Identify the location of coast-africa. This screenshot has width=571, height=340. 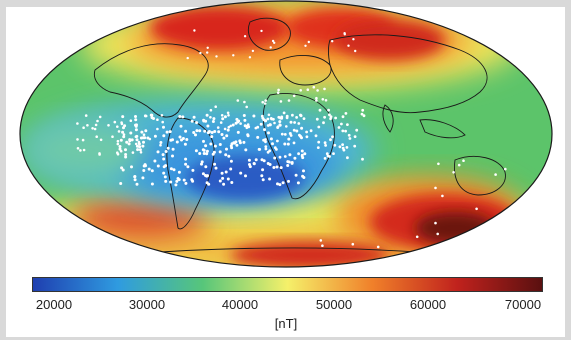
(298, 146).